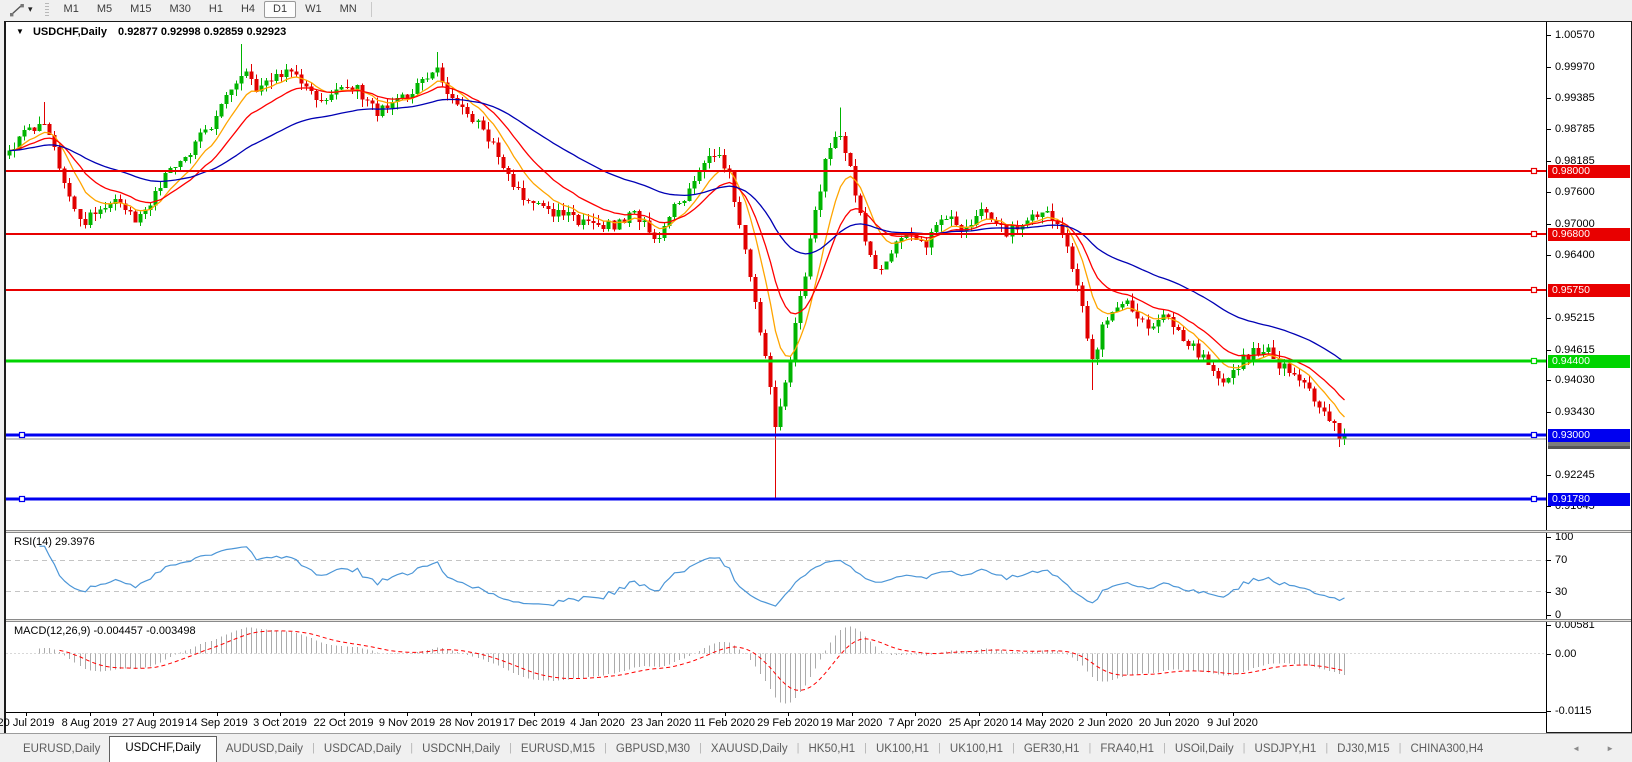  Describe the element at coordinates (1575, 350) in the screenshot. I see `price-tick-label: 0.94615` at that location.